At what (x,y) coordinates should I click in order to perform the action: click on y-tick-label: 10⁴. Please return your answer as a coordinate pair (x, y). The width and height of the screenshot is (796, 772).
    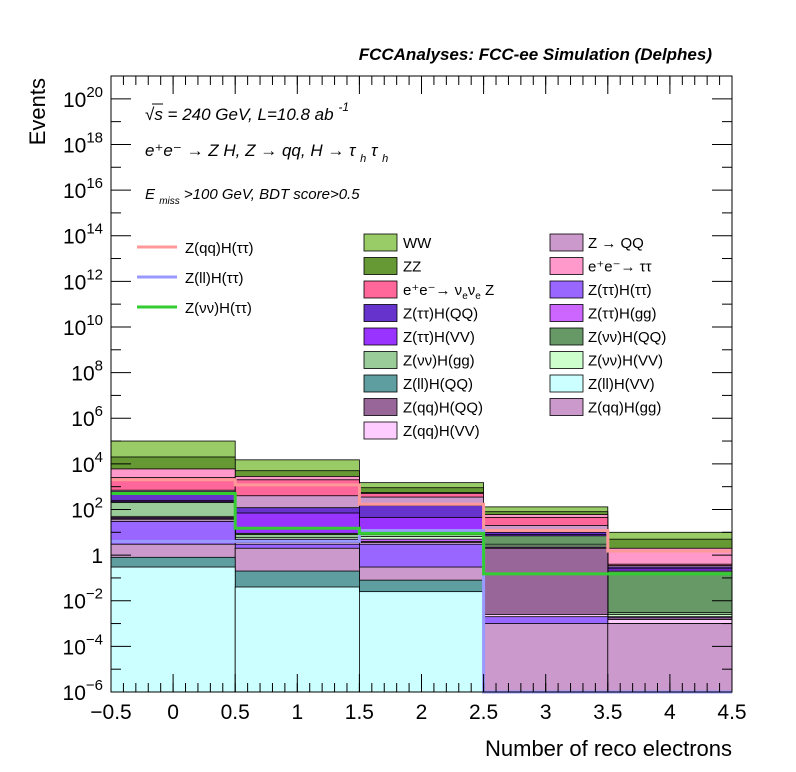
    Looking at the image, I should click on (87, 463).